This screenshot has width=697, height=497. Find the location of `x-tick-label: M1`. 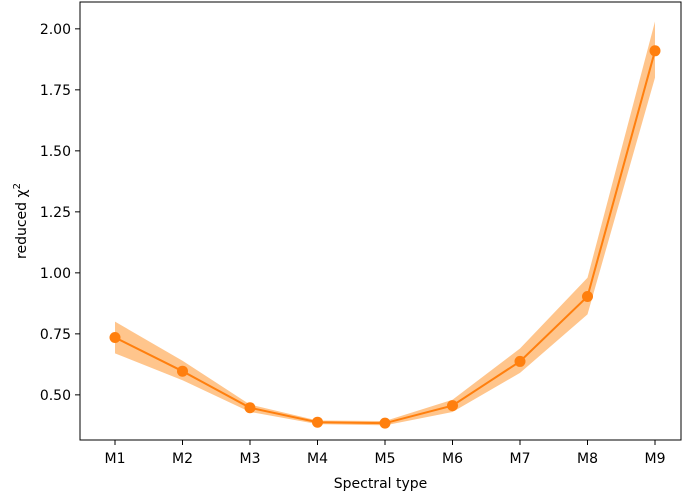

x-tick-label: M1 is located at coordinates (115, 459).